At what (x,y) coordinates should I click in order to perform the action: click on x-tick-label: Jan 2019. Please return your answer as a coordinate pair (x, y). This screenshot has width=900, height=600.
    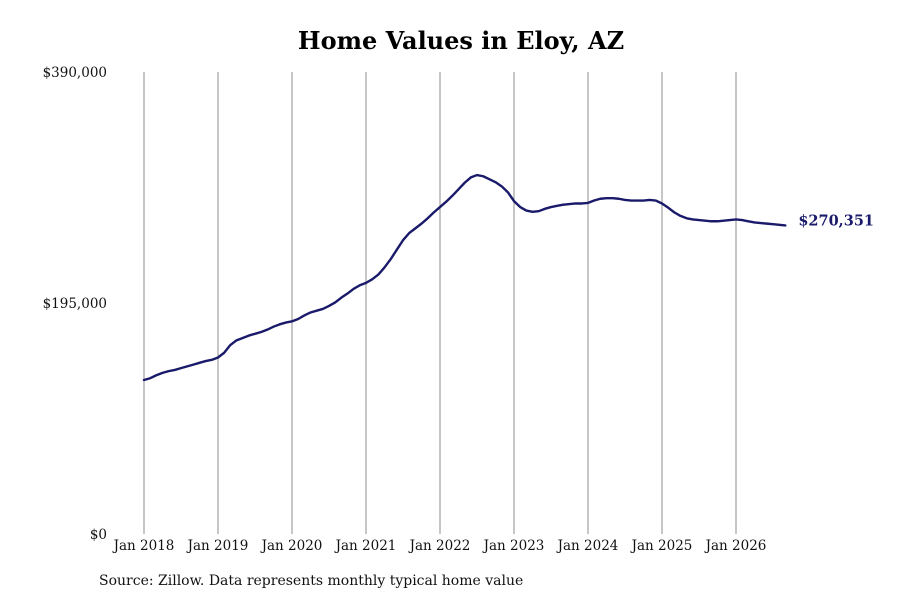
    Looking at the image, I should click on (217, 546).